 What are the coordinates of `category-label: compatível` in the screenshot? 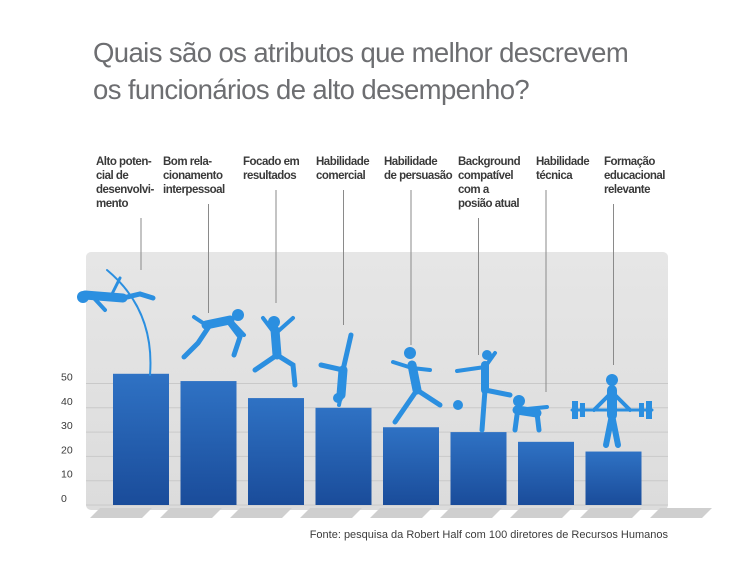 It's located at (485, 176).